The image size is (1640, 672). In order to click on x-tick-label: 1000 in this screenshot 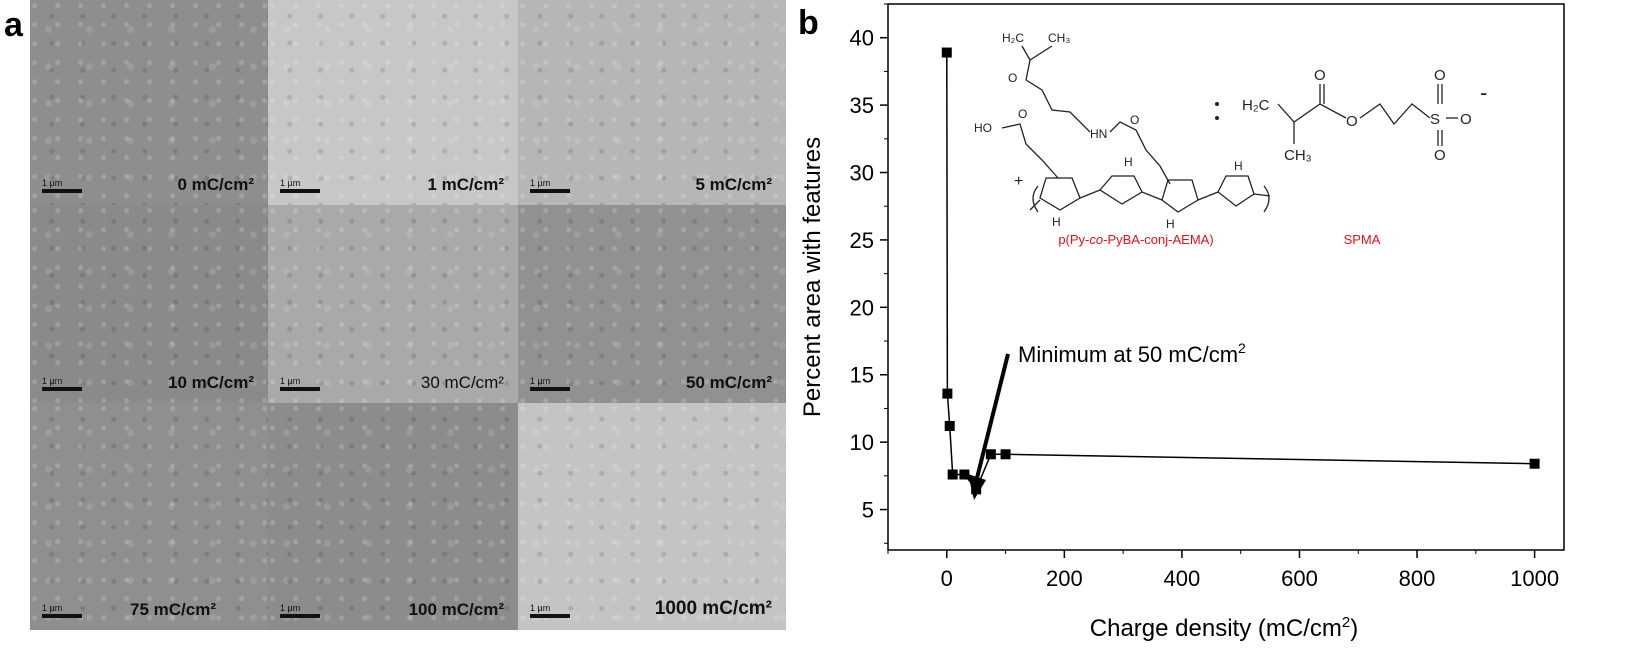, I will do `click(1534, 578)`.